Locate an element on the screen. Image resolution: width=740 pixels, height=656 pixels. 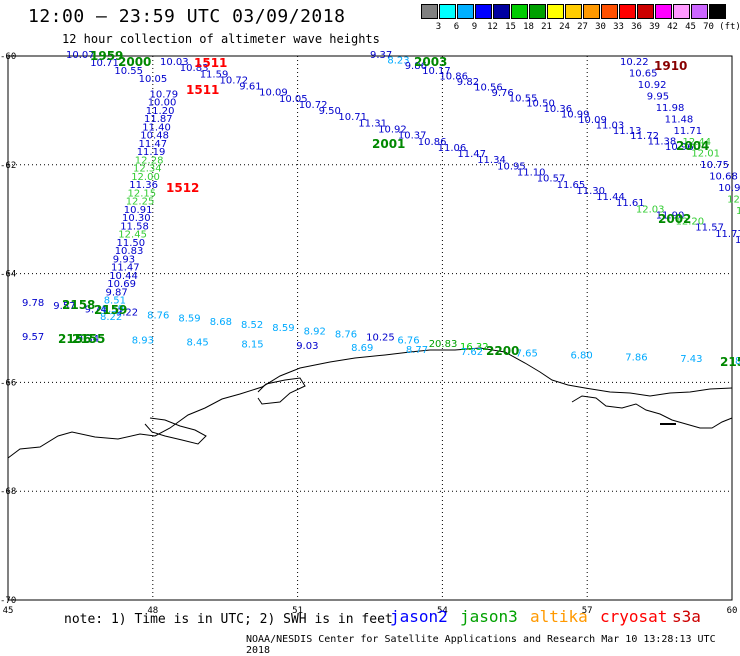
scale-label: 21 is located at coordinates (546, 27).